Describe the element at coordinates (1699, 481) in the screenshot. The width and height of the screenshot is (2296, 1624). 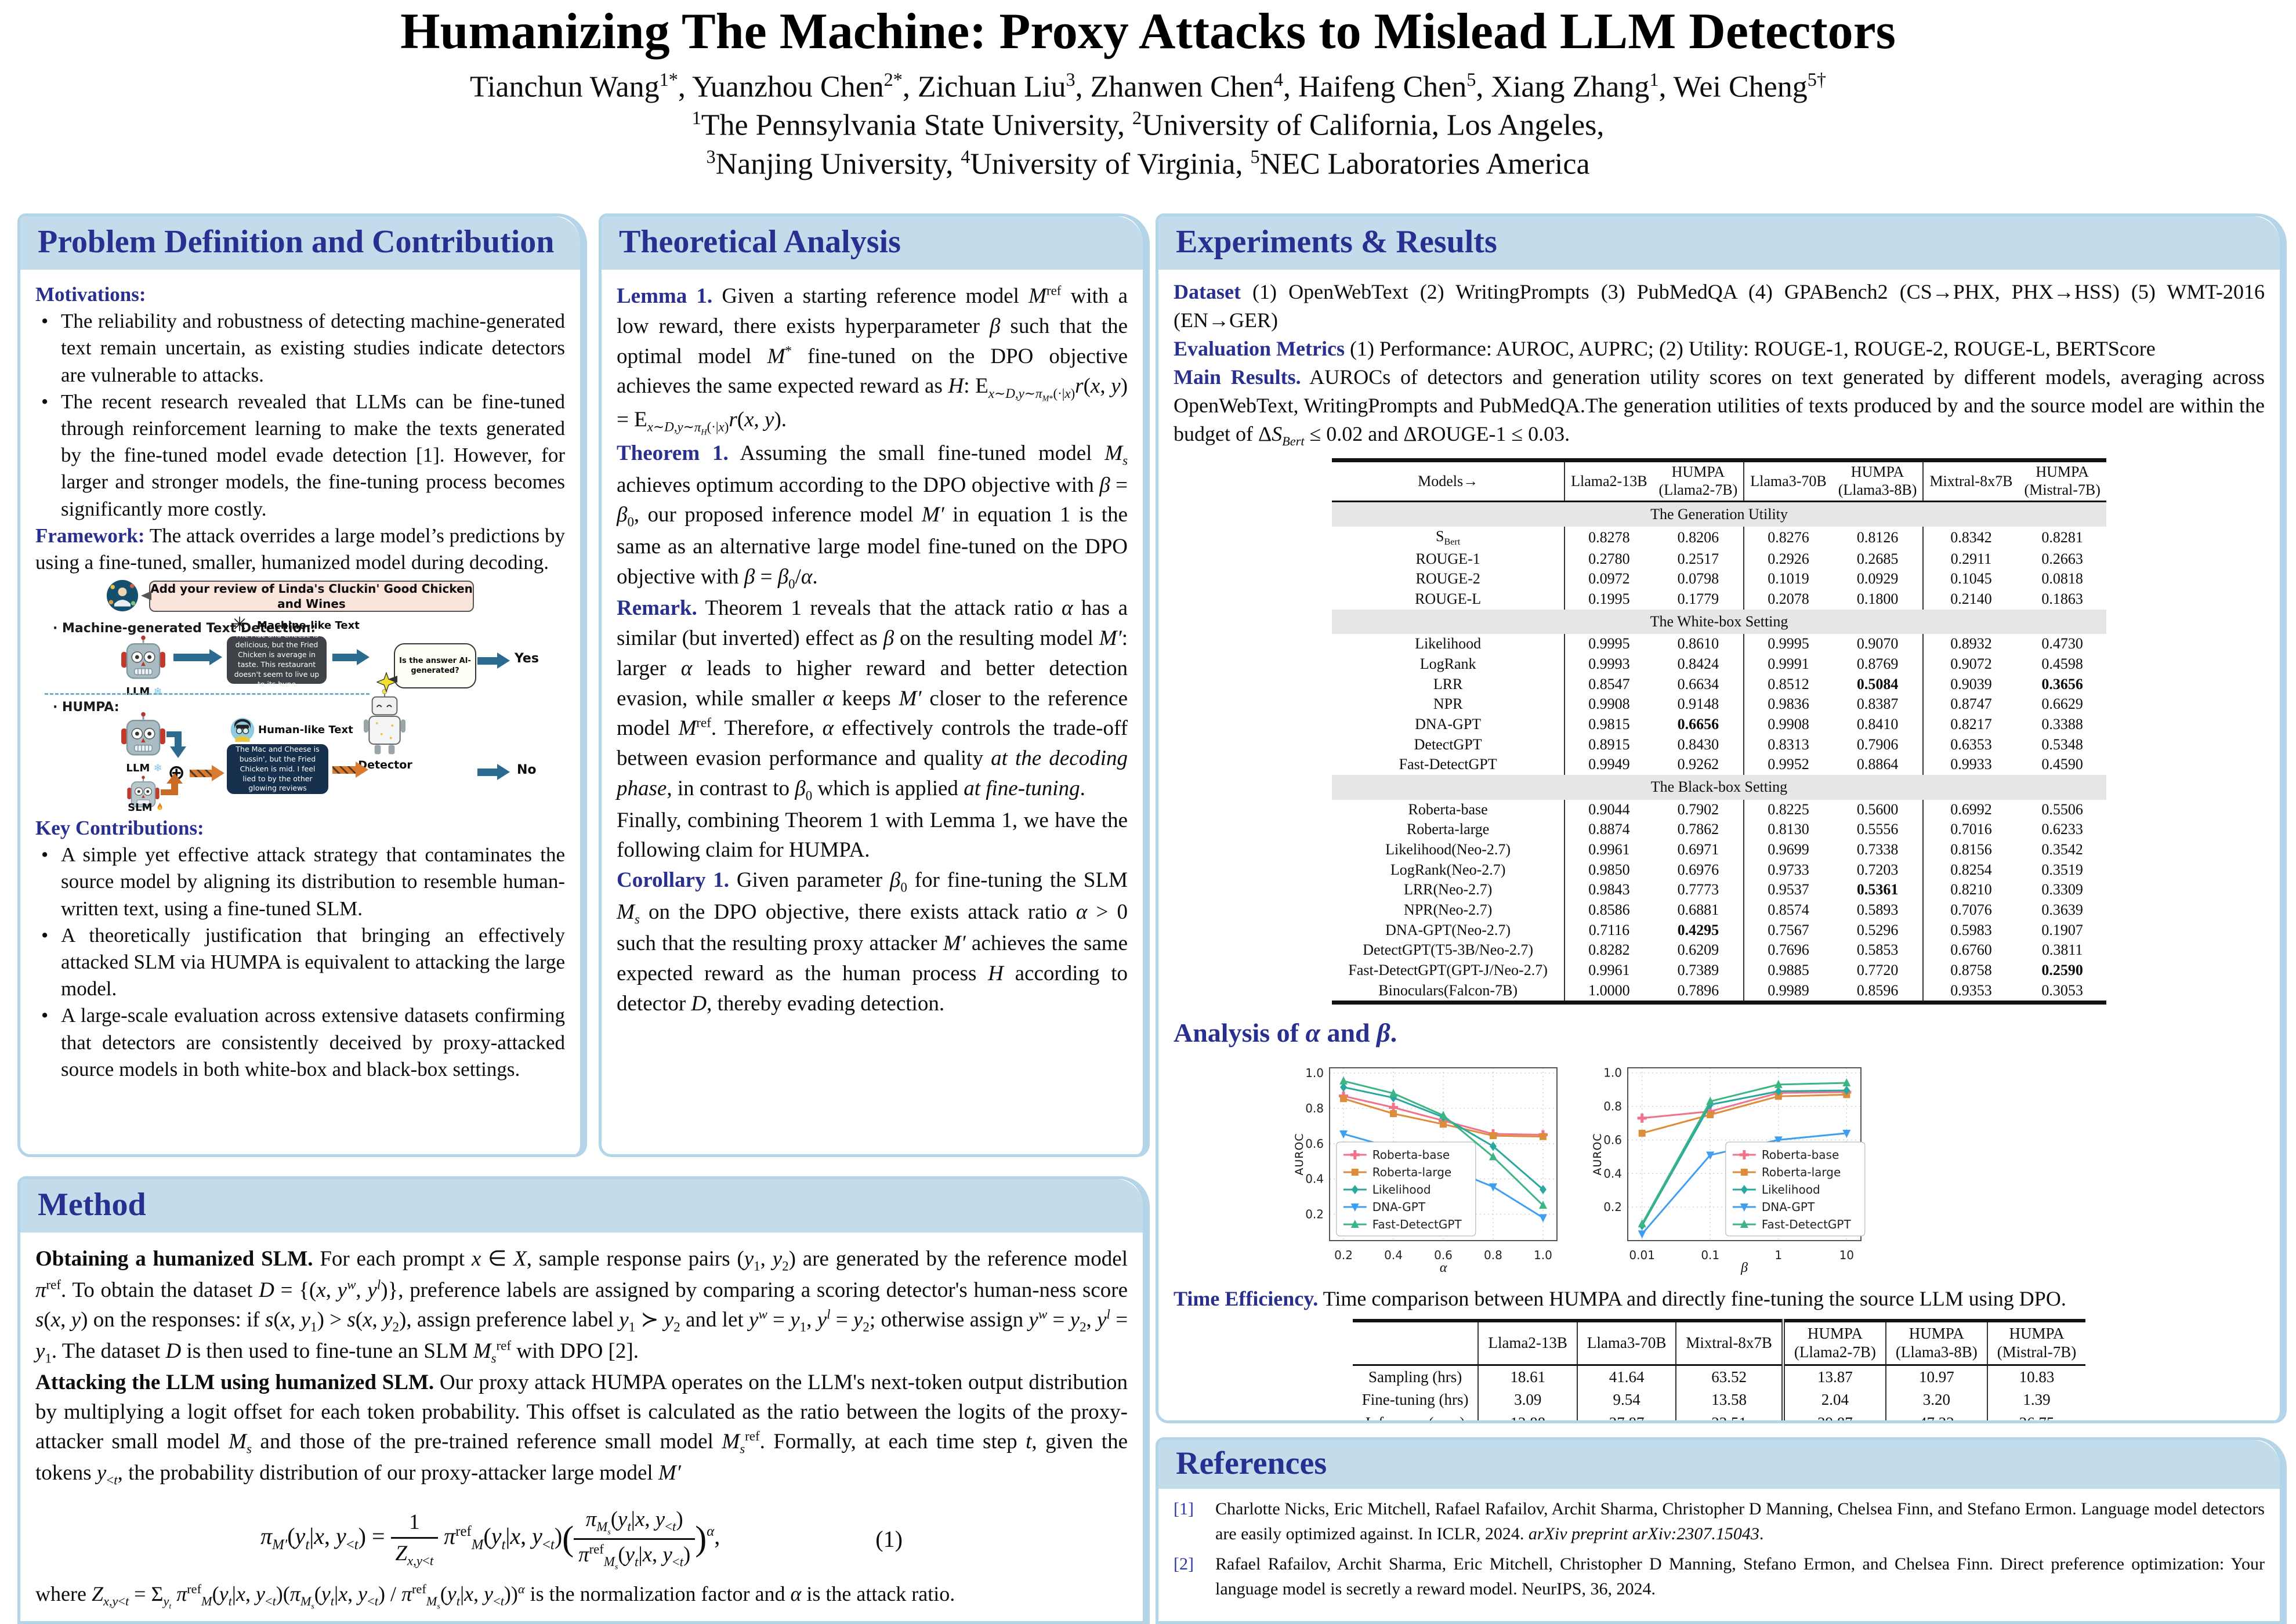
I see `model-column-header: HUMPA (Llama2-7B)` at that location.